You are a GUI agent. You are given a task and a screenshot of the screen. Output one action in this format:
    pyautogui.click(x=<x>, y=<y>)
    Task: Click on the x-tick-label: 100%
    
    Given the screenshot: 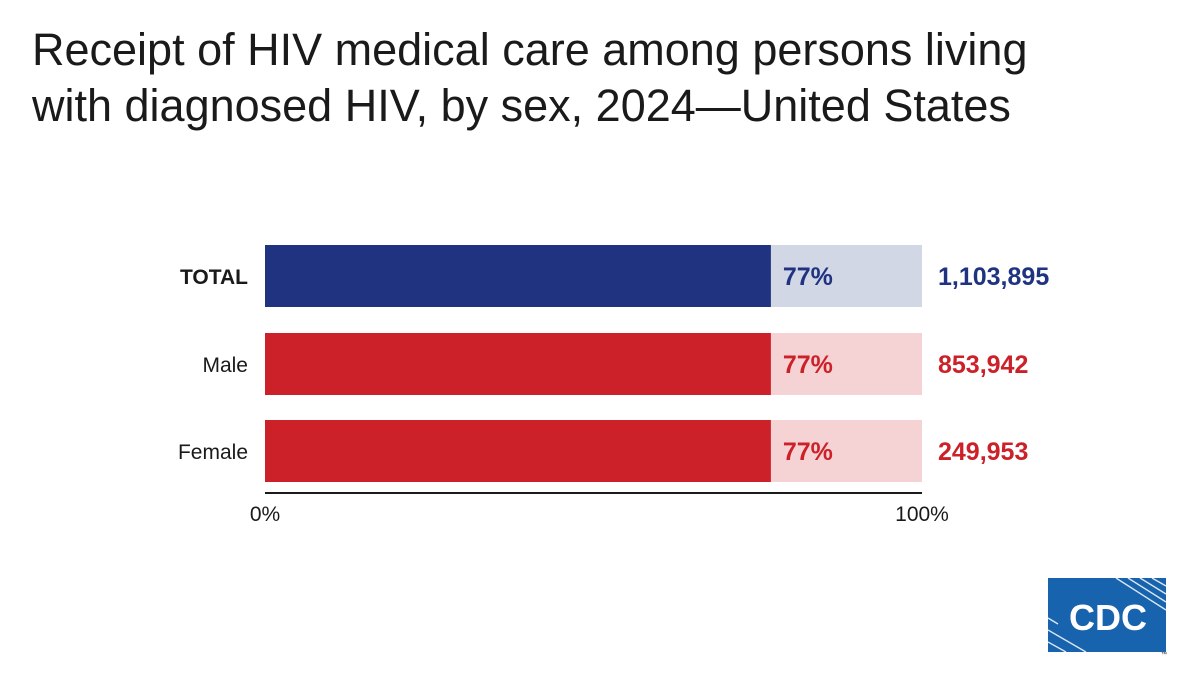 What is the action you would take?
    pyautogui.click(x=922, y=514)
    